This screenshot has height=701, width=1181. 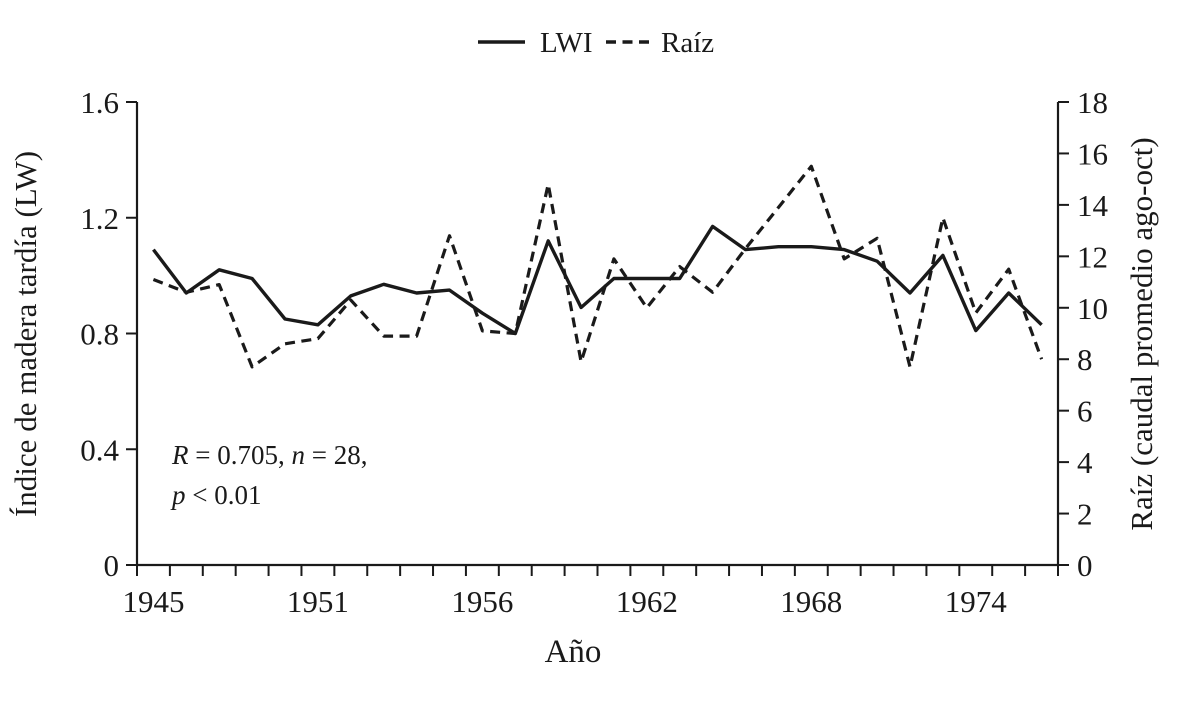 I want to click on stats-line-1: R = 0.705, n = 28,, so click(x=269, y=455).